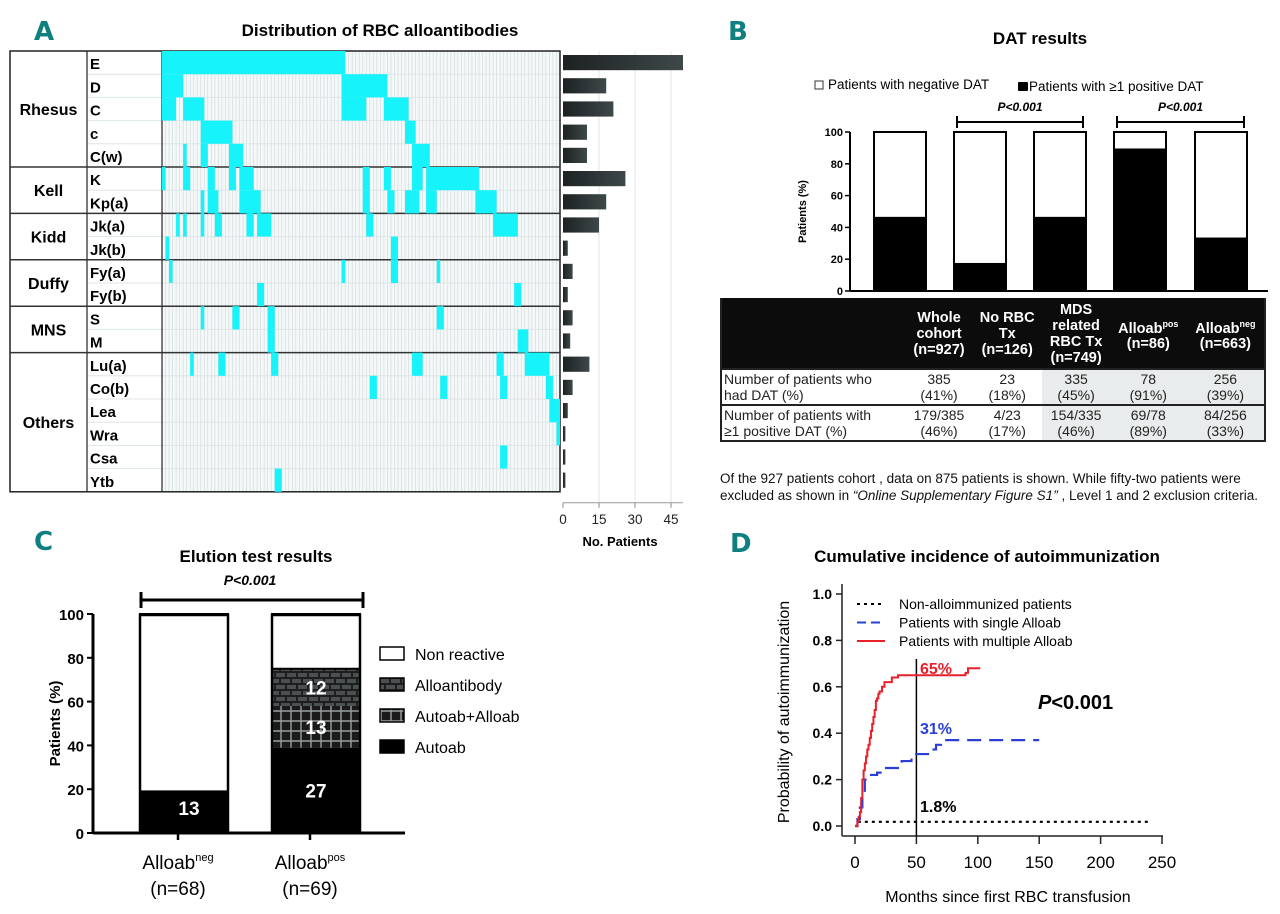  Describe the element at coordinates (103, 412) in the screenshot. I see `row-label: Lea` at that location.